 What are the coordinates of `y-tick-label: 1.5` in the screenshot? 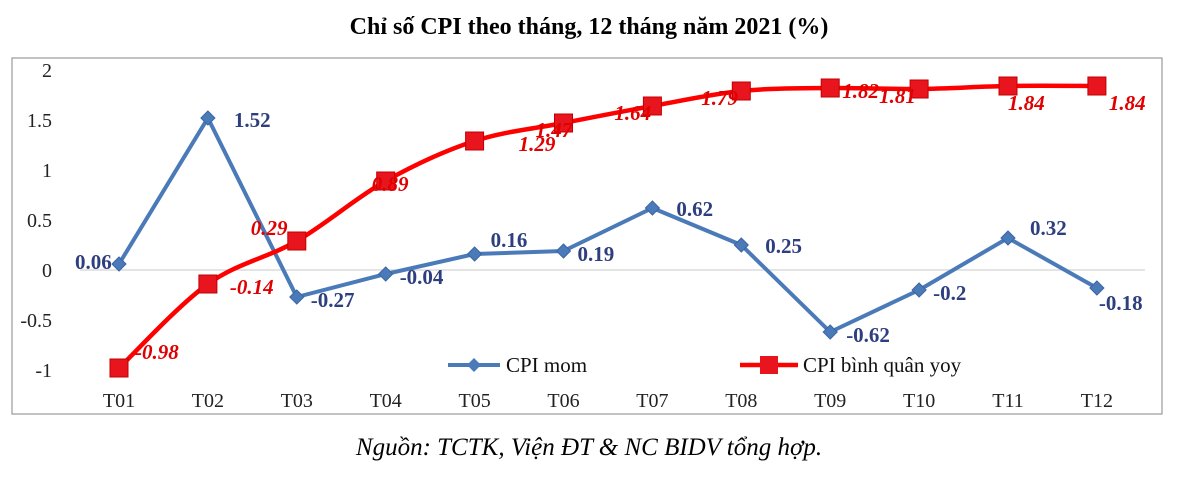 It's located at (39, 121).